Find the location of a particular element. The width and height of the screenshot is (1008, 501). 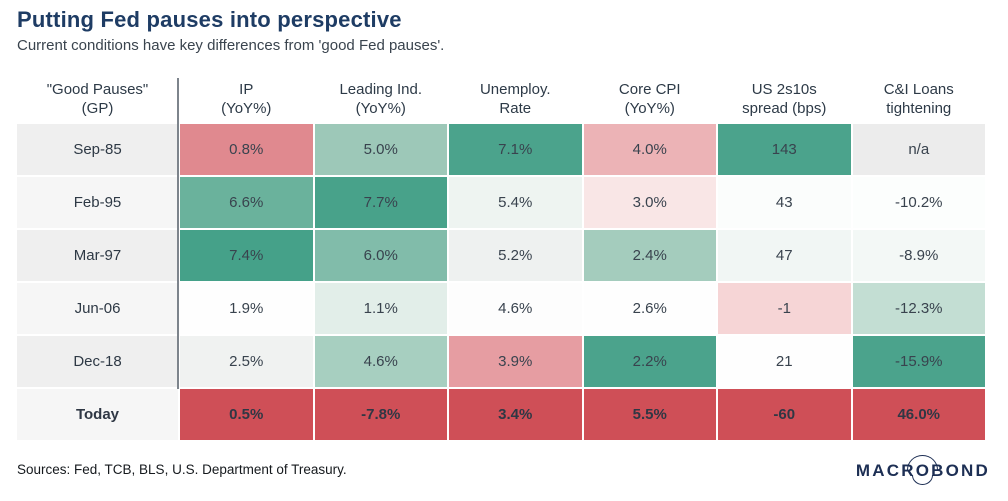

value-cell: 6.0% is located at coordinates (380, 255).